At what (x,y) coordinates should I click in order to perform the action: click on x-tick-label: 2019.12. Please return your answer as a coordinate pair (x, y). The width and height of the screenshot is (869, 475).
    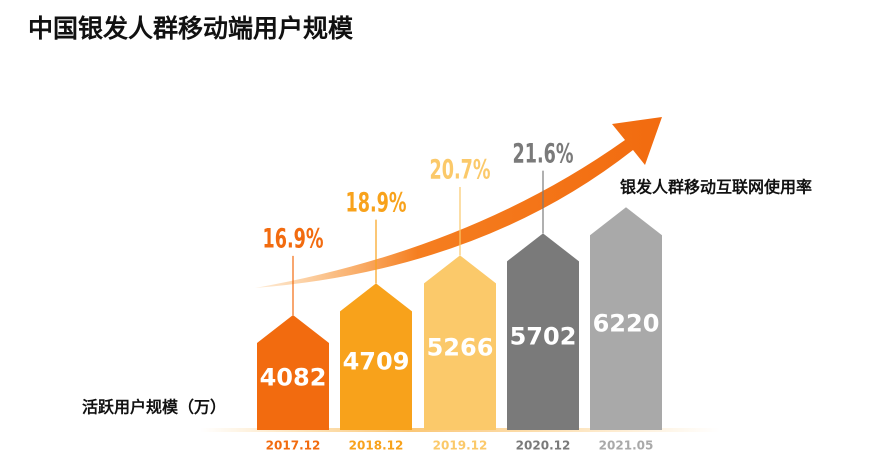
    Looking at the image, I should click on (460, 446).